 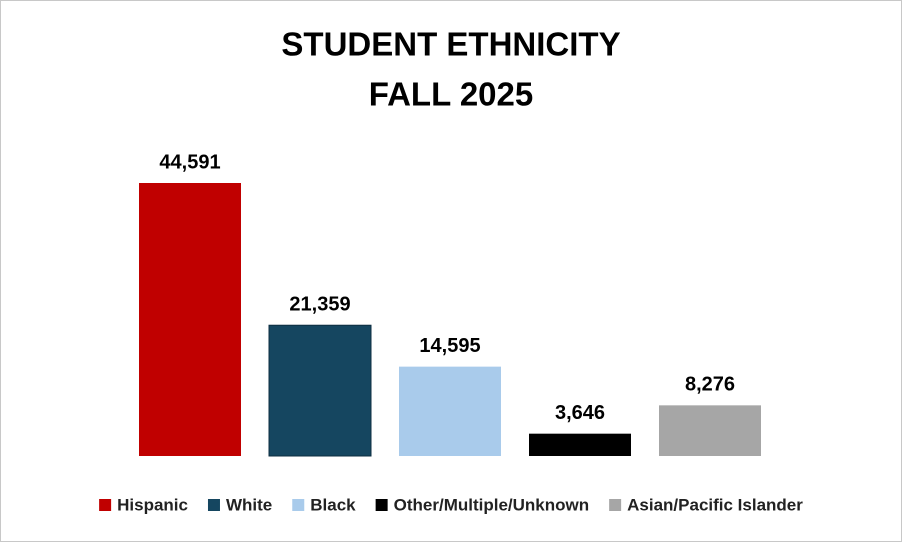 I want to click on legend-label: Hispanic, so click(x=152, y=504).